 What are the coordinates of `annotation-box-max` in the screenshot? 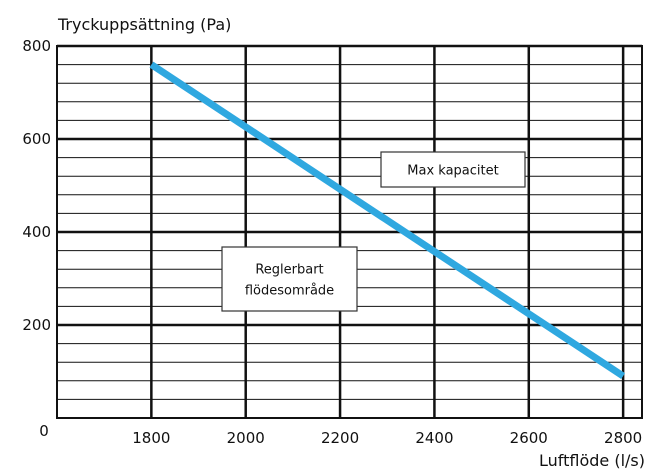 It's located at (453, 169).